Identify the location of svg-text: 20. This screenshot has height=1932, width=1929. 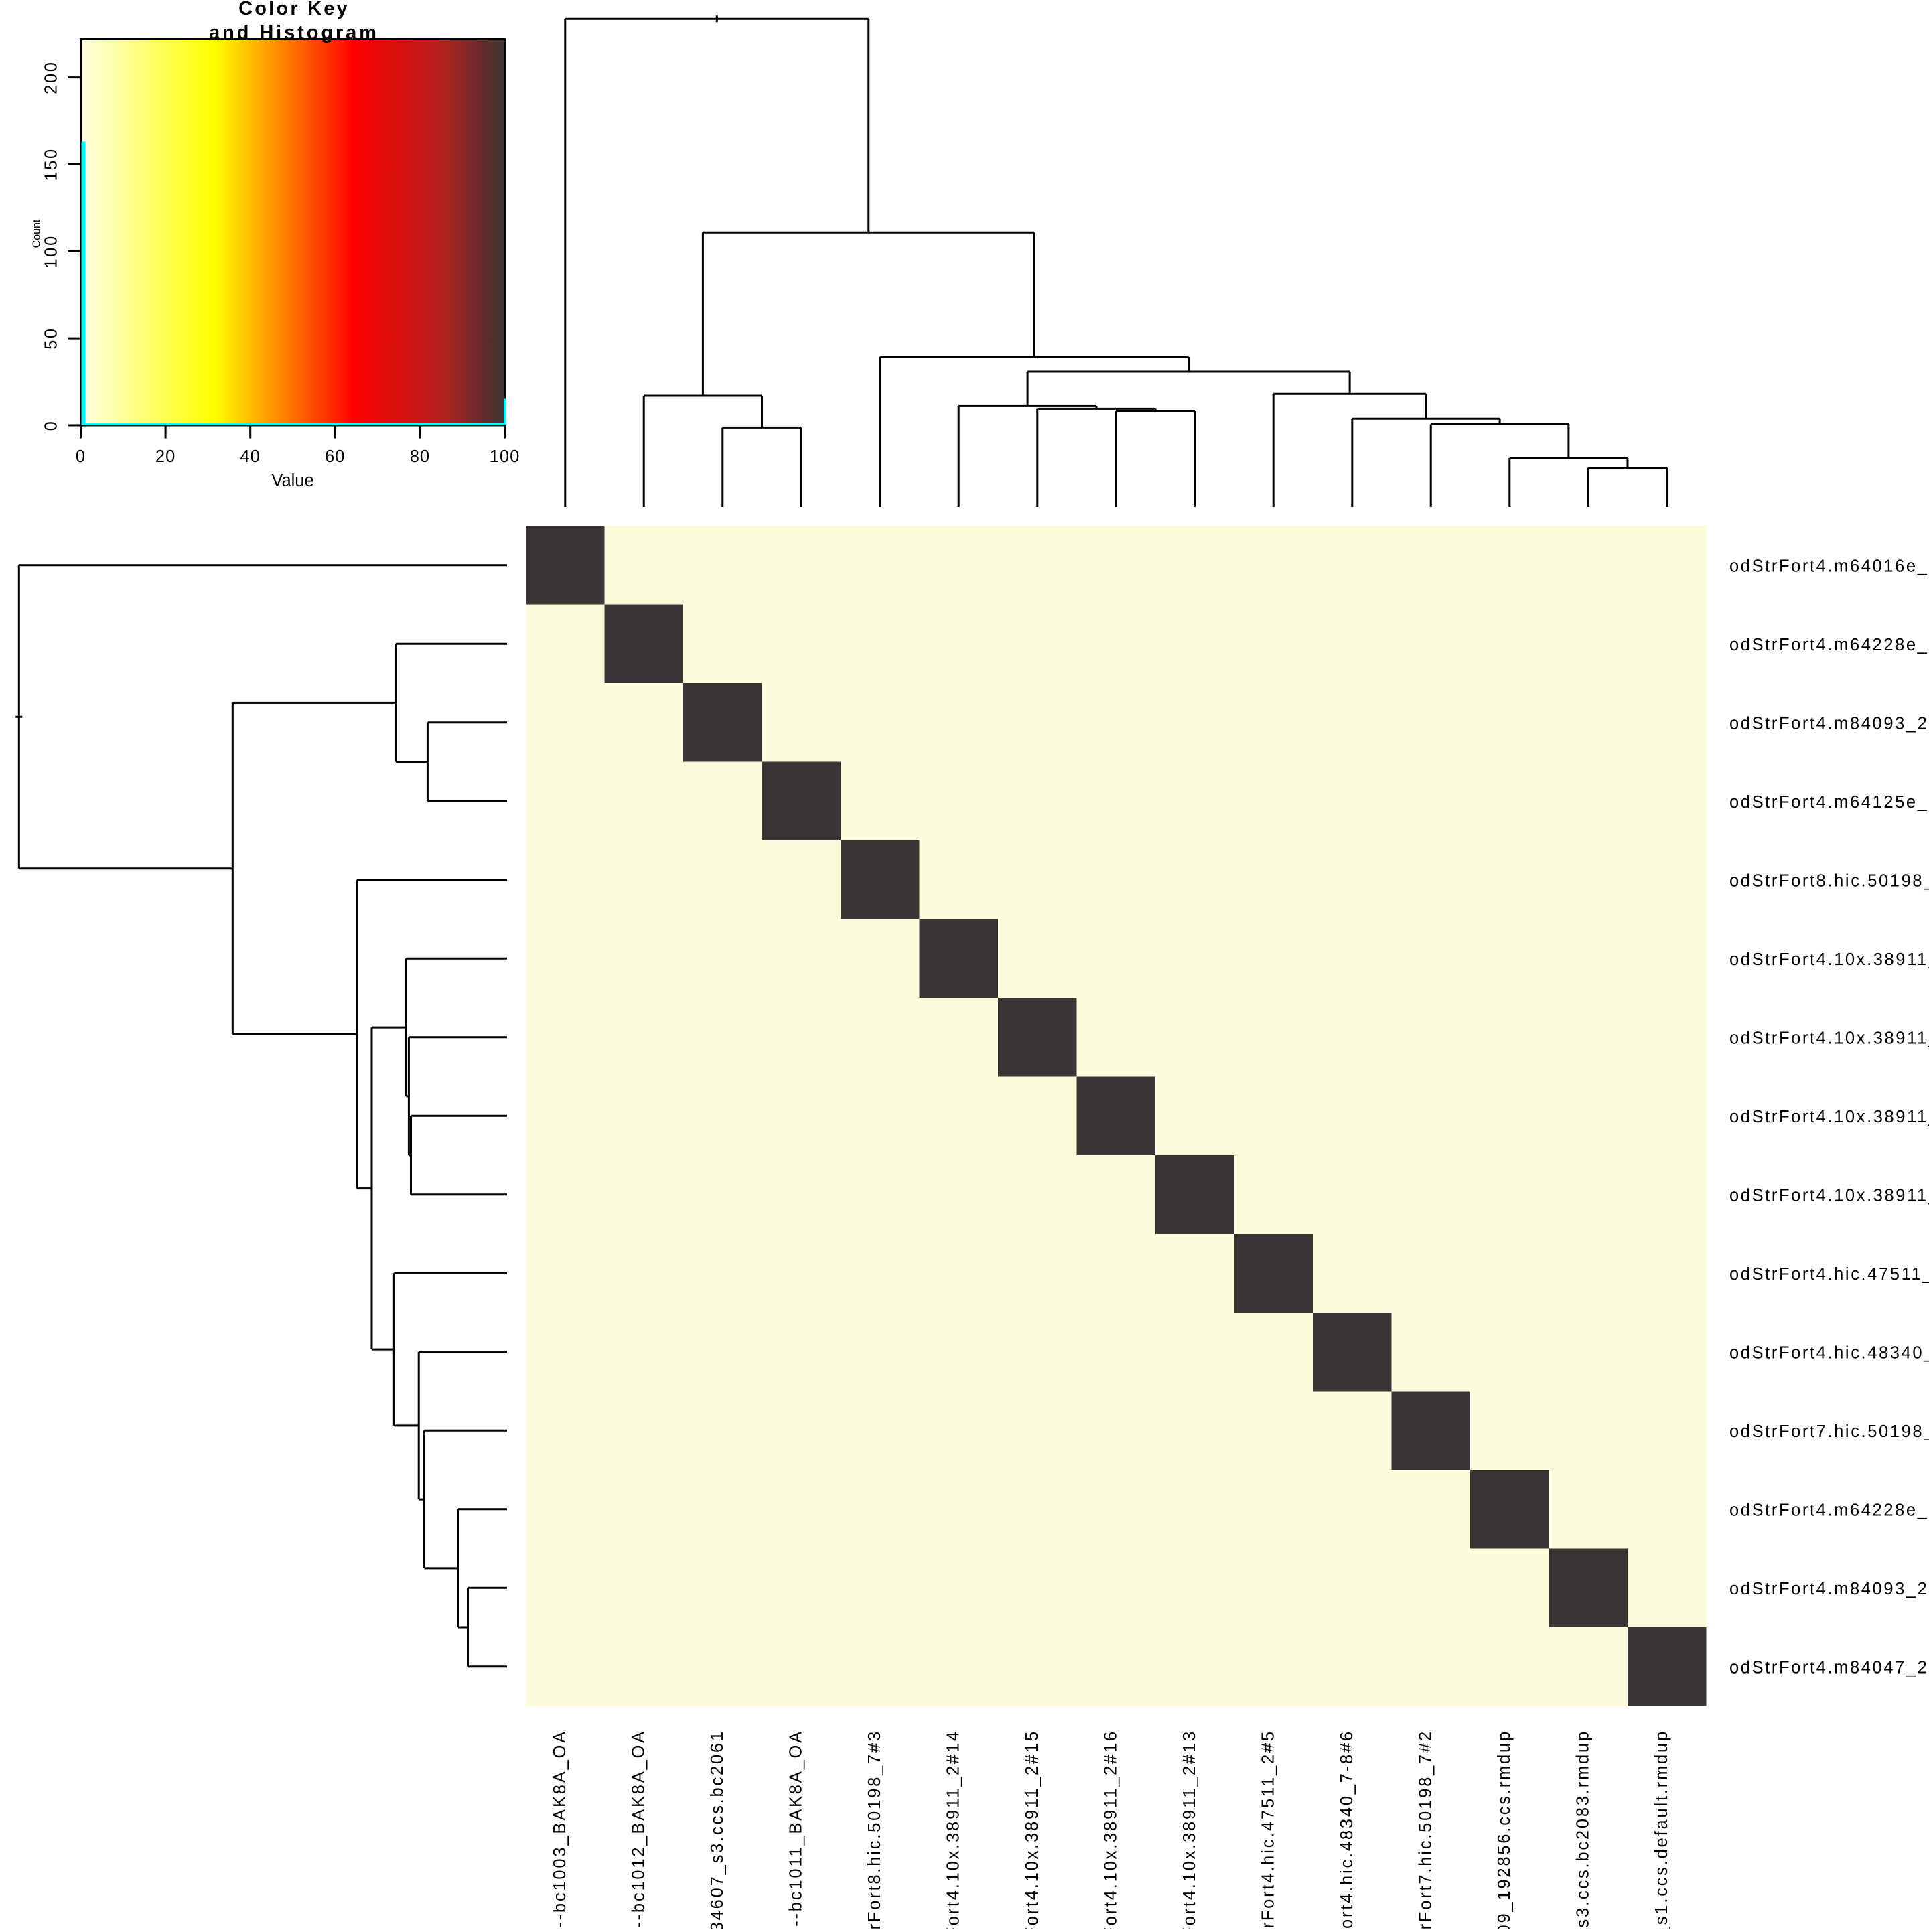
(165, 456).